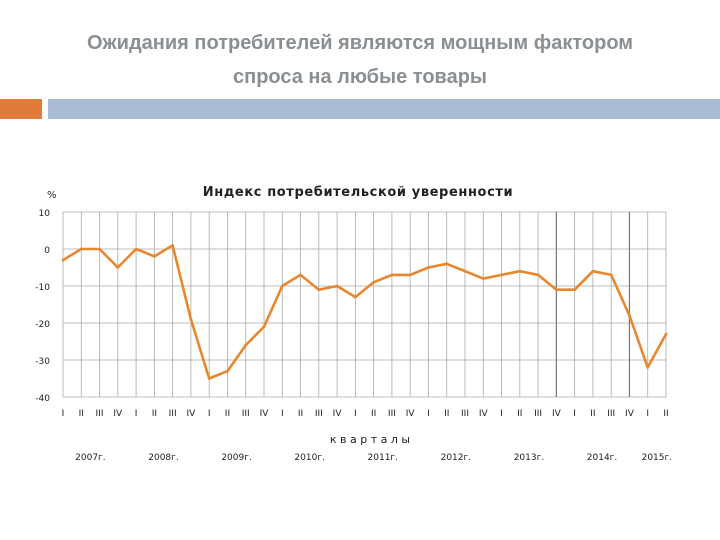 This screenshot has width=720, height=540. What do you see at coordinates (52, 195) in the screenshot?
I see `y-axis-label: %` at bounding box center [52, 195].